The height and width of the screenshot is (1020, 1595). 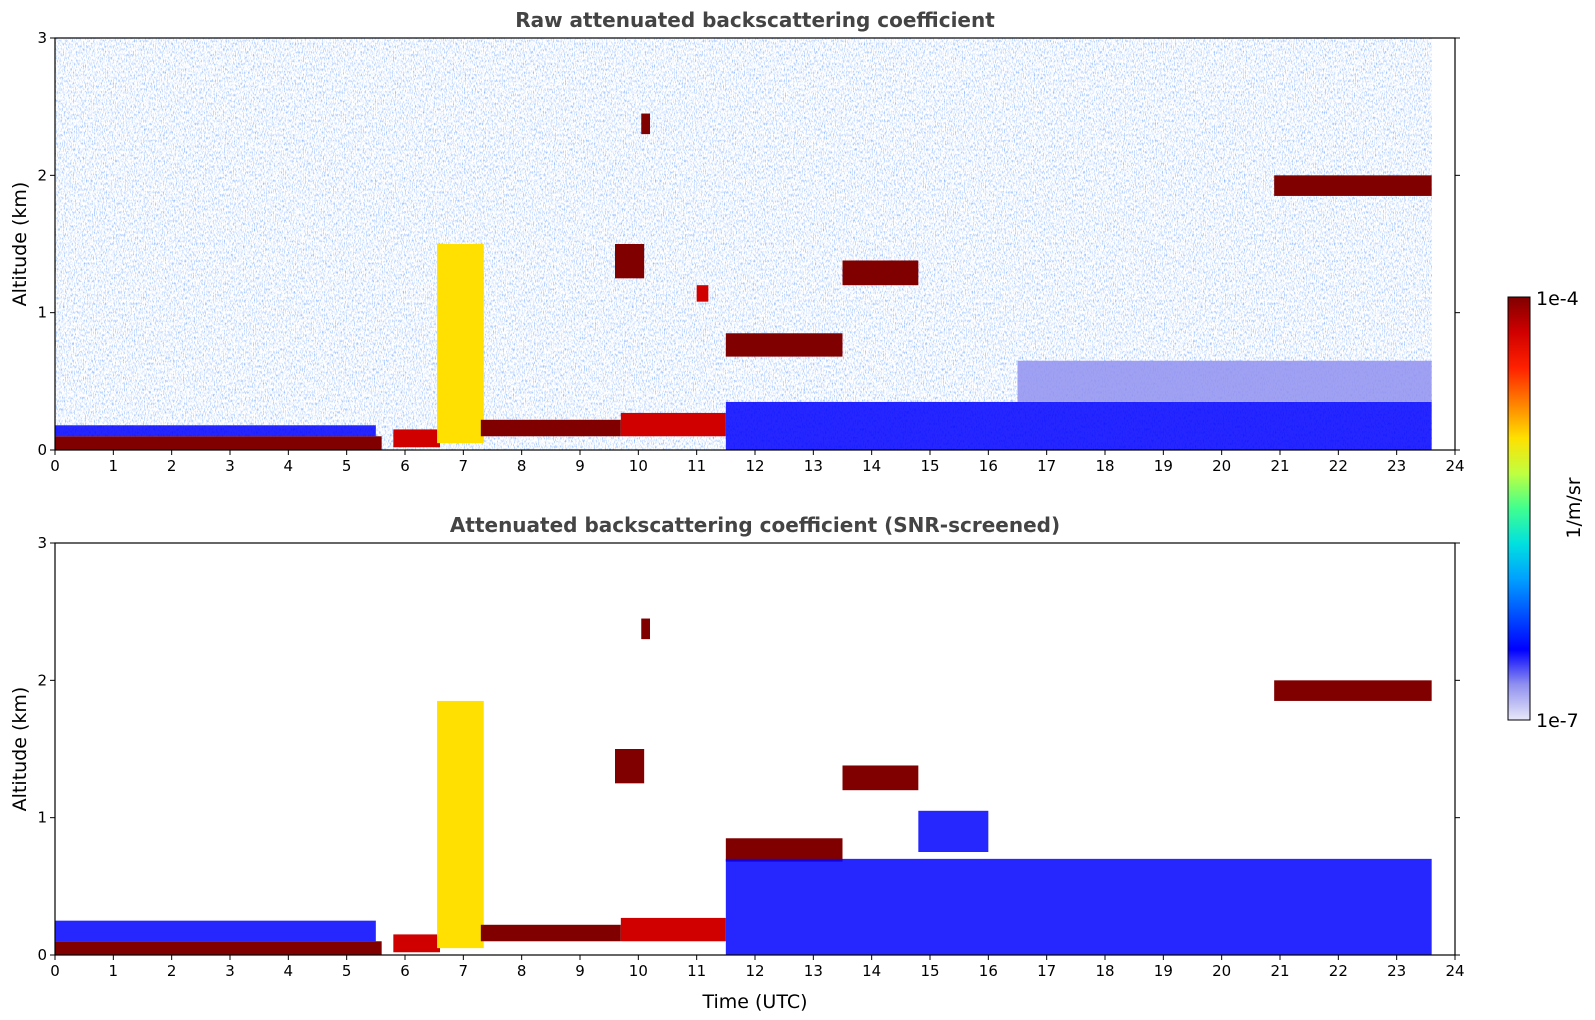 I want to click on colorbar-gradient, so click(x=1519, y=508).